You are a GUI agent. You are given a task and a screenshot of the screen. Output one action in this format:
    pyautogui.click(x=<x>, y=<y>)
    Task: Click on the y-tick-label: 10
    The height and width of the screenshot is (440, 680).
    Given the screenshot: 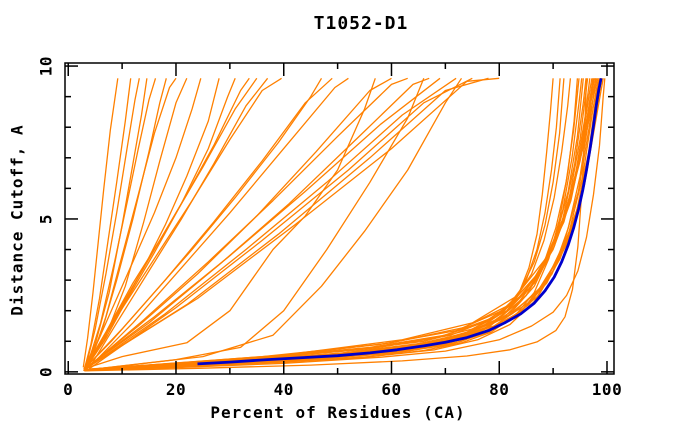 What is the action you would take?
    pyautogui.click(x=46, y=66)
    